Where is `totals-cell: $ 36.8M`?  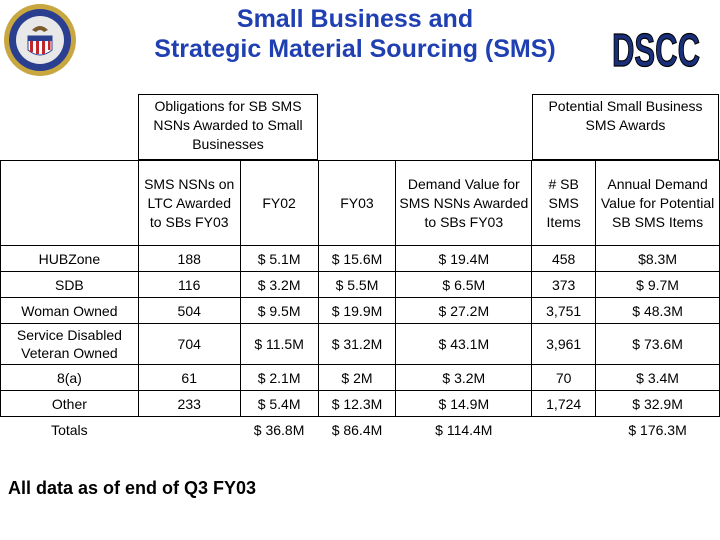 totals-cell: $ 36.8M is located at coordinates (279, 429).